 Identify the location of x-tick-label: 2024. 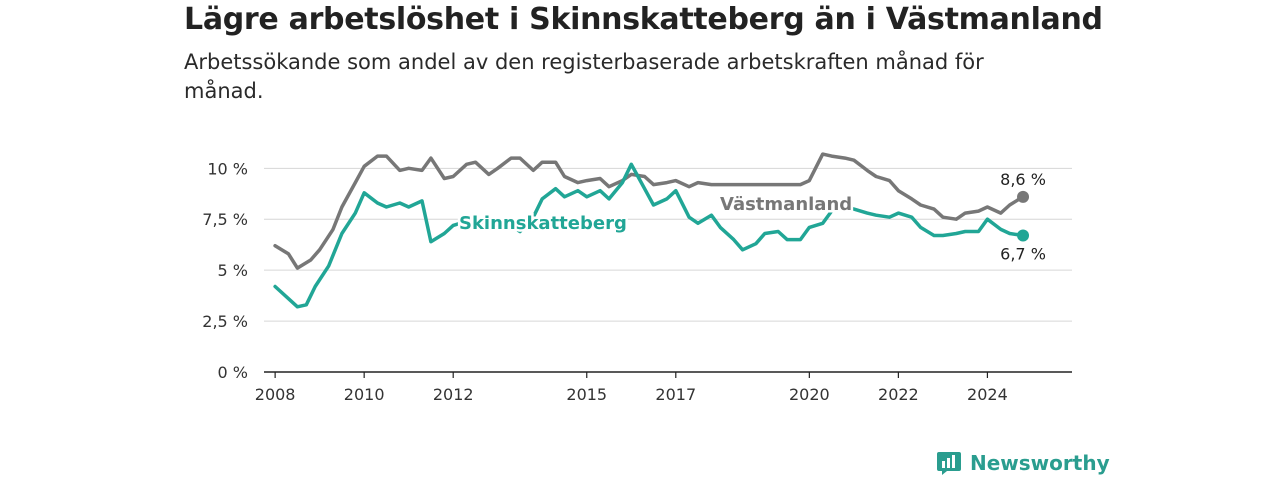
(987, 394).